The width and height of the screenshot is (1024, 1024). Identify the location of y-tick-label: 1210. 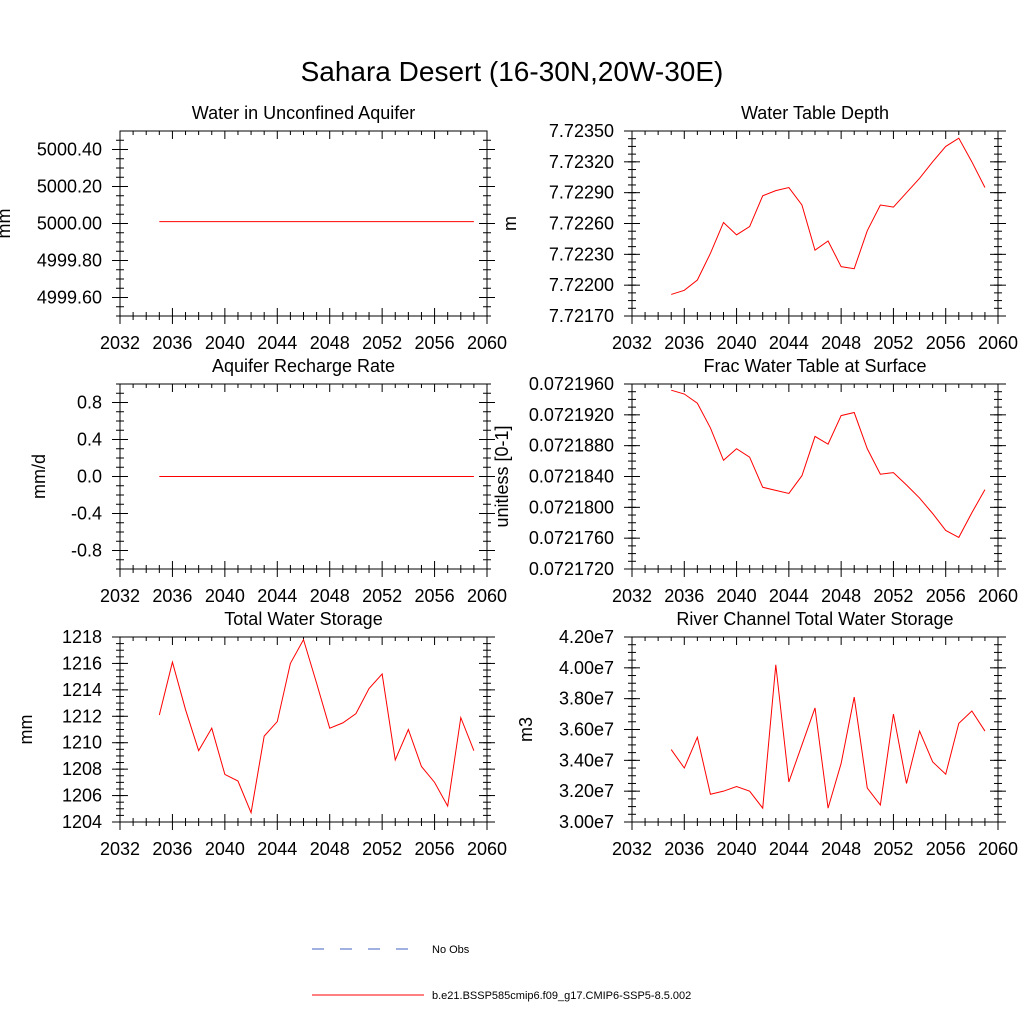
(82, 743).